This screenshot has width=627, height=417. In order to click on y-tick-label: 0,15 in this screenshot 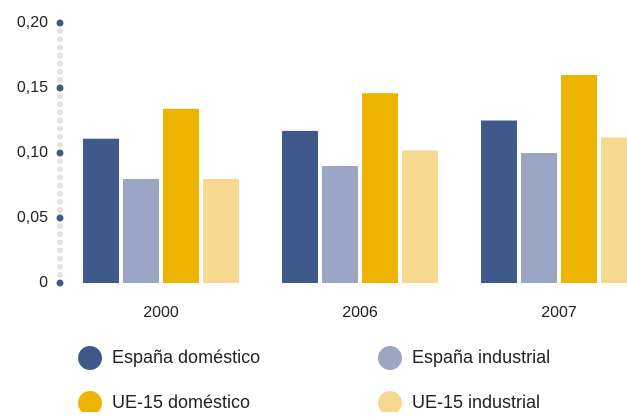, I will do `click(32, 87)`.